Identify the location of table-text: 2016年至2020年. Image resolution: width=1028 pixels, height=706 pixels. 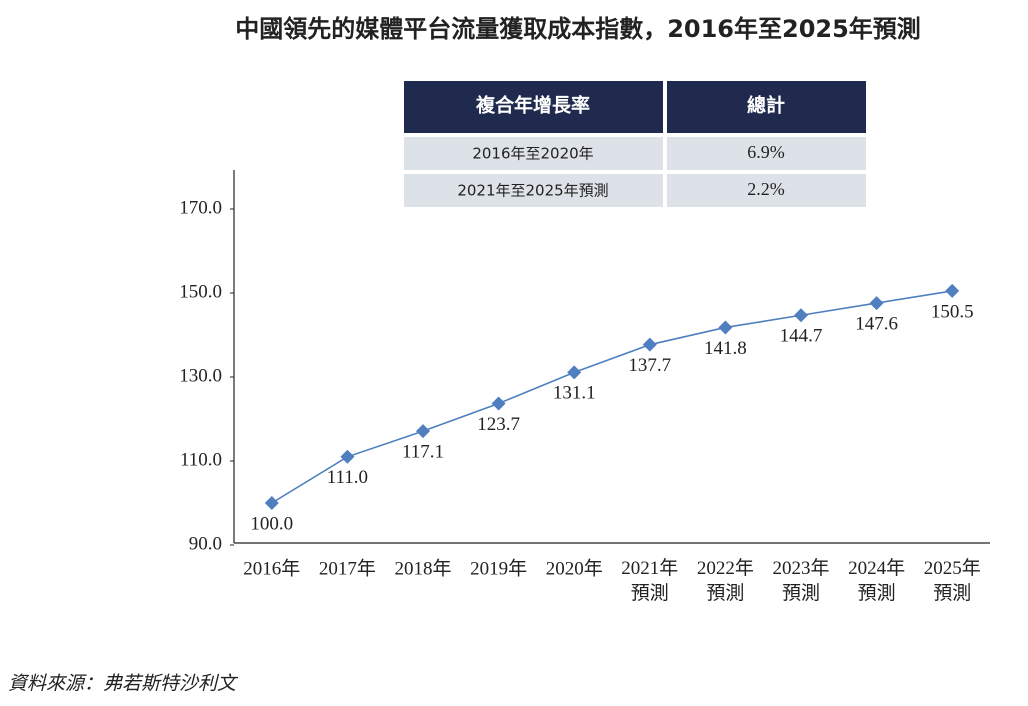
(532, 154).